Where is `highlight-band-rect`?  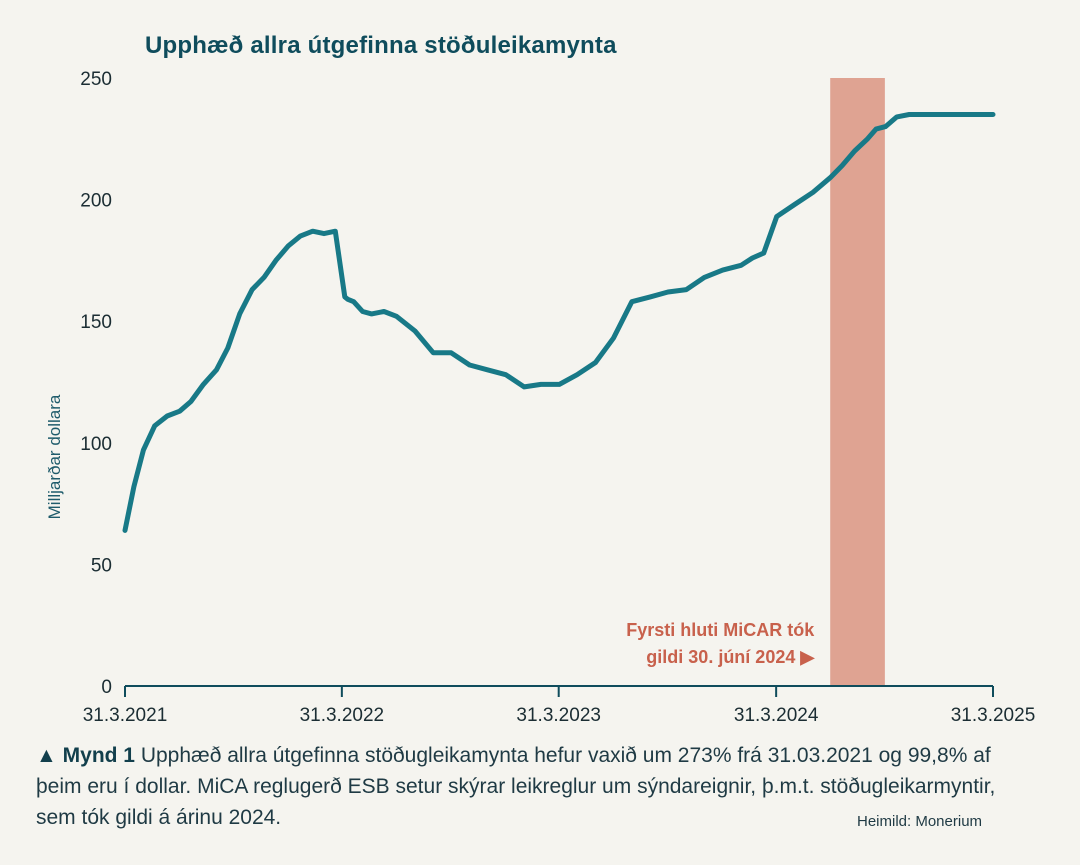
highlight-band-rect is located at coordinates (857, 382).